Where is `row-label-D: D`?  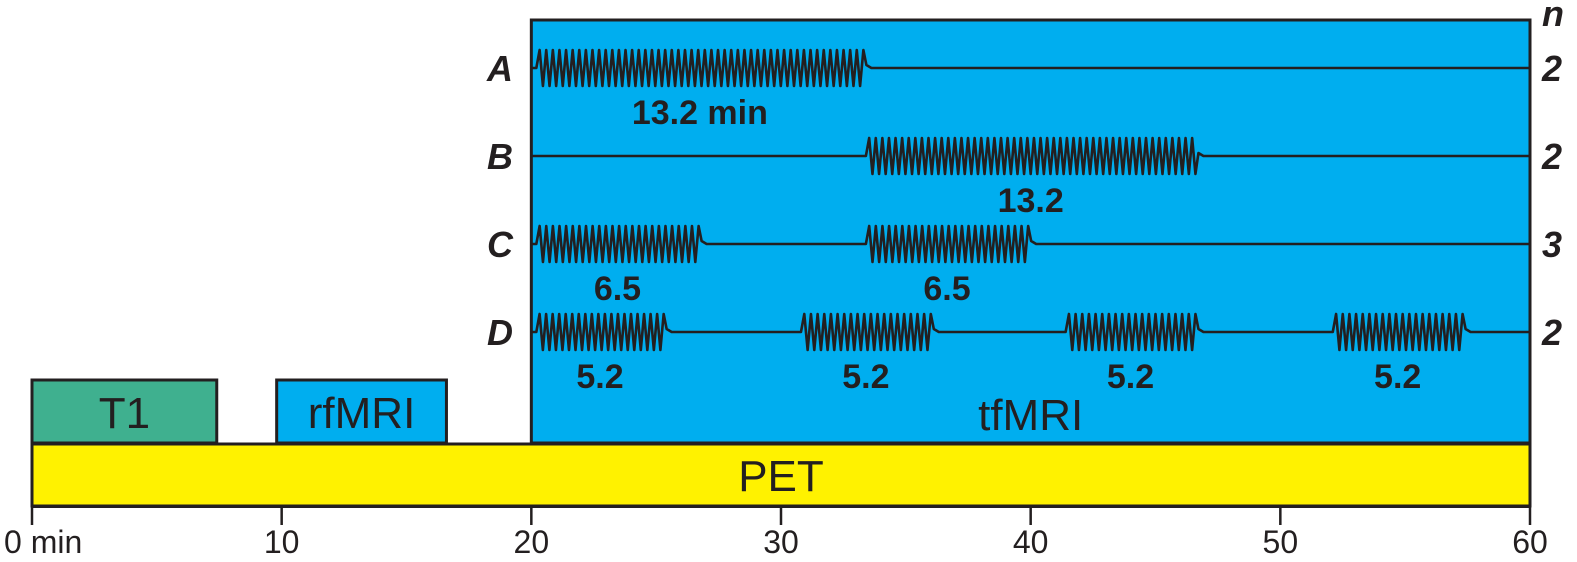
row-label-D: D is located at coordinates (500, 332).